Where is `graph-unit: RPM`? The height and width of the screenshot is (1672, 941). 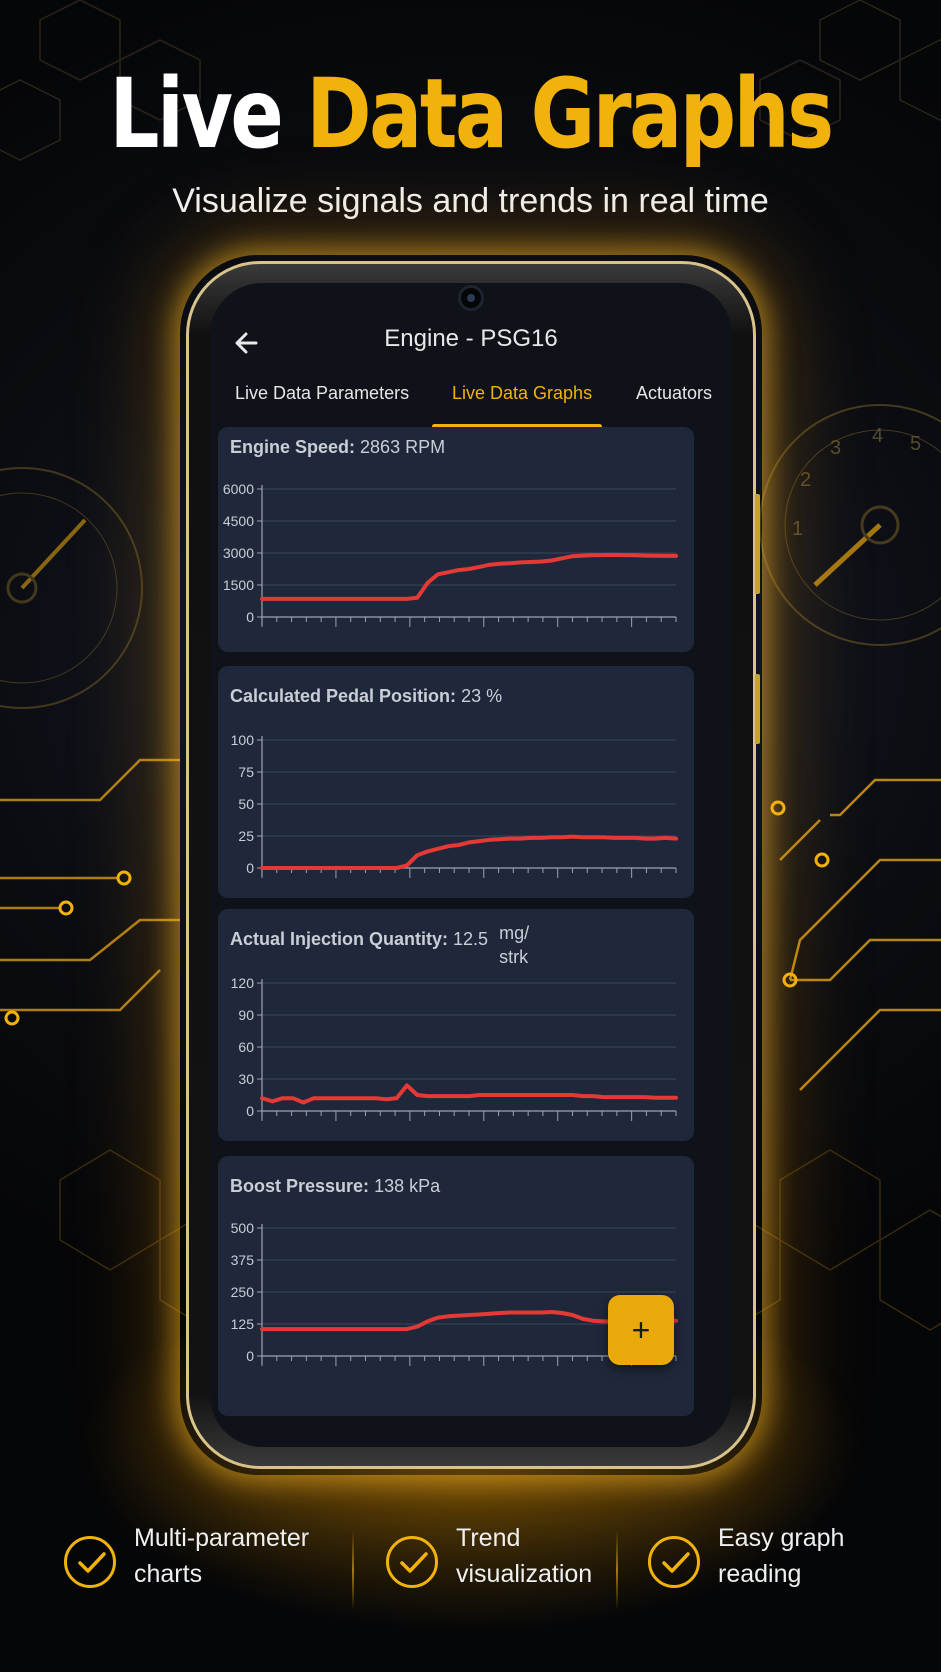
graph-unit: RPM is located at coordinates (425, 447).